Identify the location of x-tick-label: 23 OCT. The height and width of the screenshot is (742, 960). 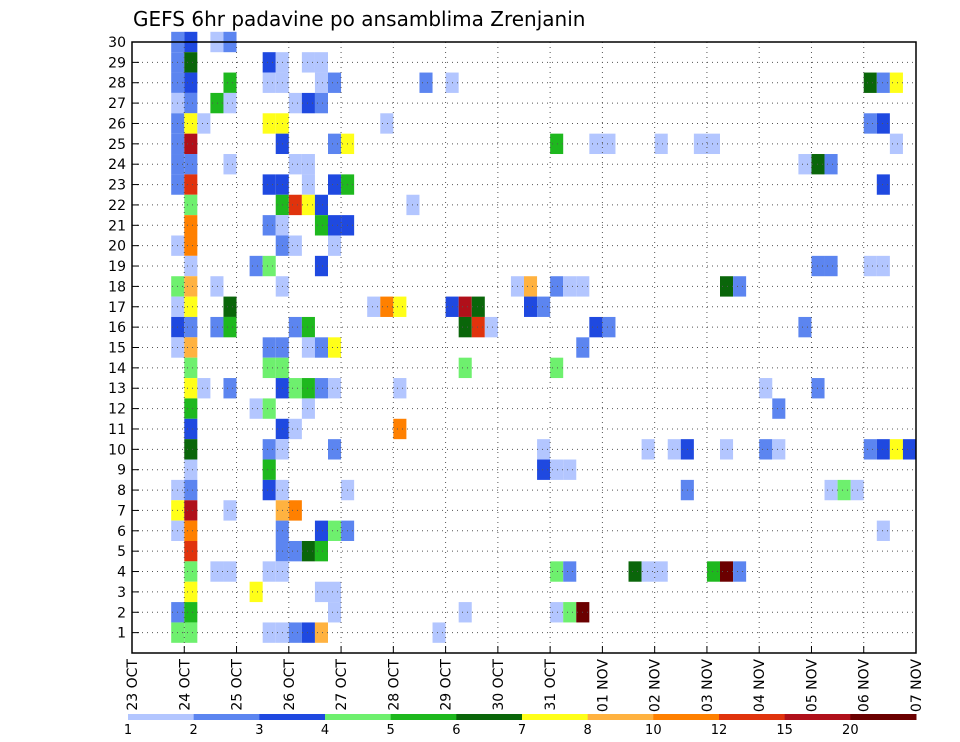
(133, 685).